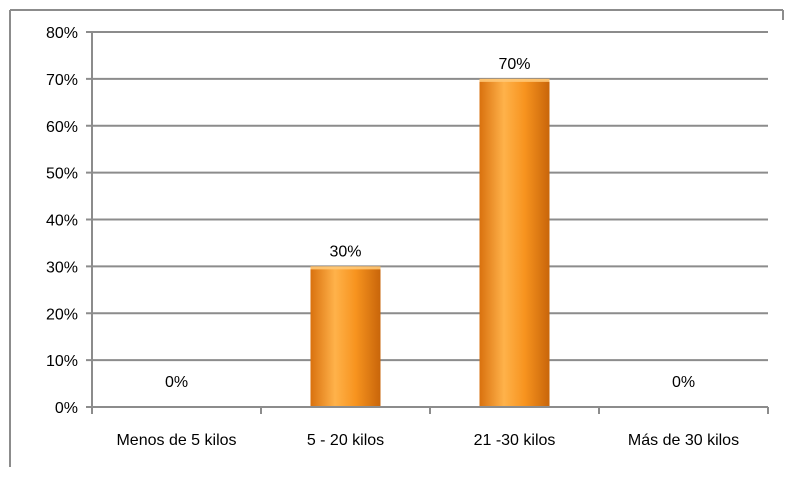 The height and width of the screenshot is (477, 785). I want to click on x-tick-label: 5 - 20 kilos, so click(345, 440).